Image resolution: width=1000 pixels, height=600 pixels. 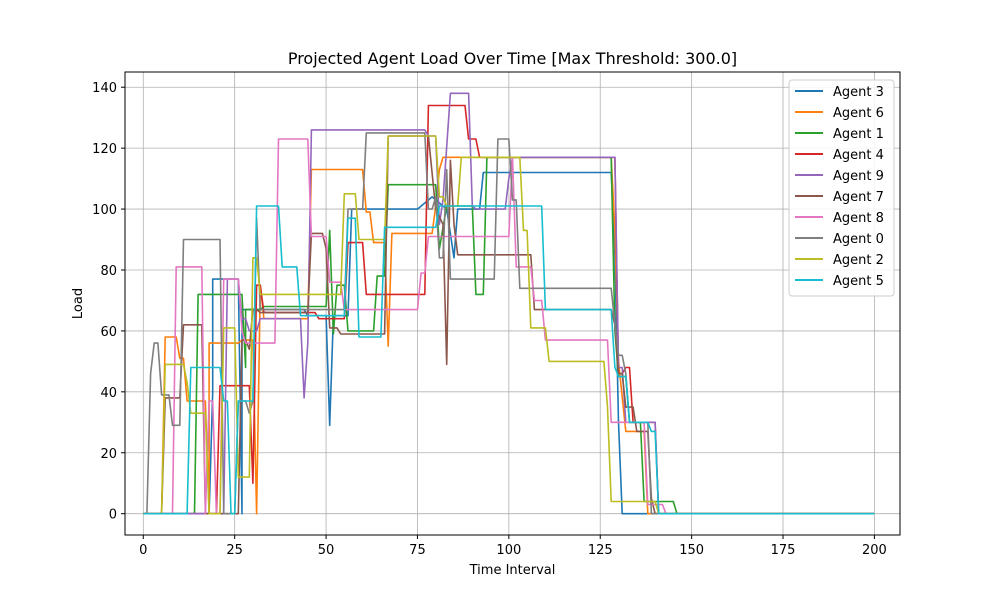 I want to click on y-axis-label: Load, so click(x=78, y=303).